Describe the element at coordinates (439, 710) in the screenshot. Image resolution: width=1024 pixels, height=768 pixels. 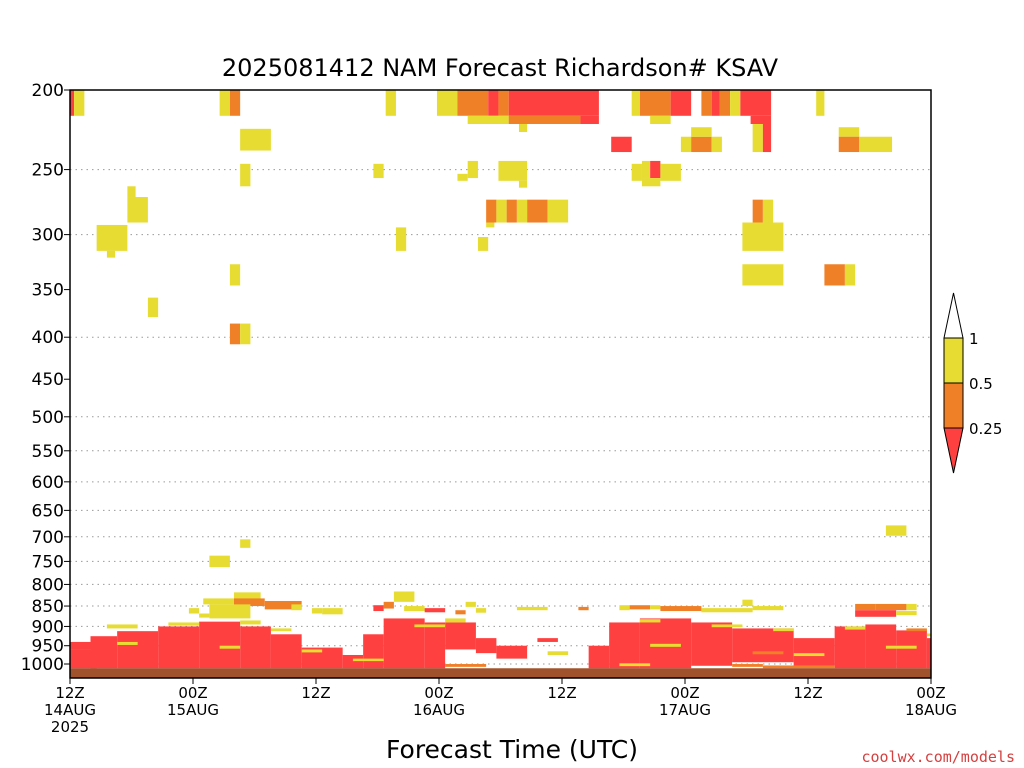
I see `x-tick-label: 16AUG` at that location.